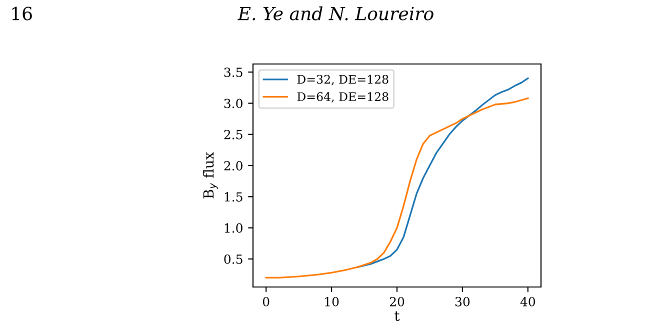  Describe the element at coordinates (462, 301) in the screenshot. I see `x-tick-label: 30` at that location.